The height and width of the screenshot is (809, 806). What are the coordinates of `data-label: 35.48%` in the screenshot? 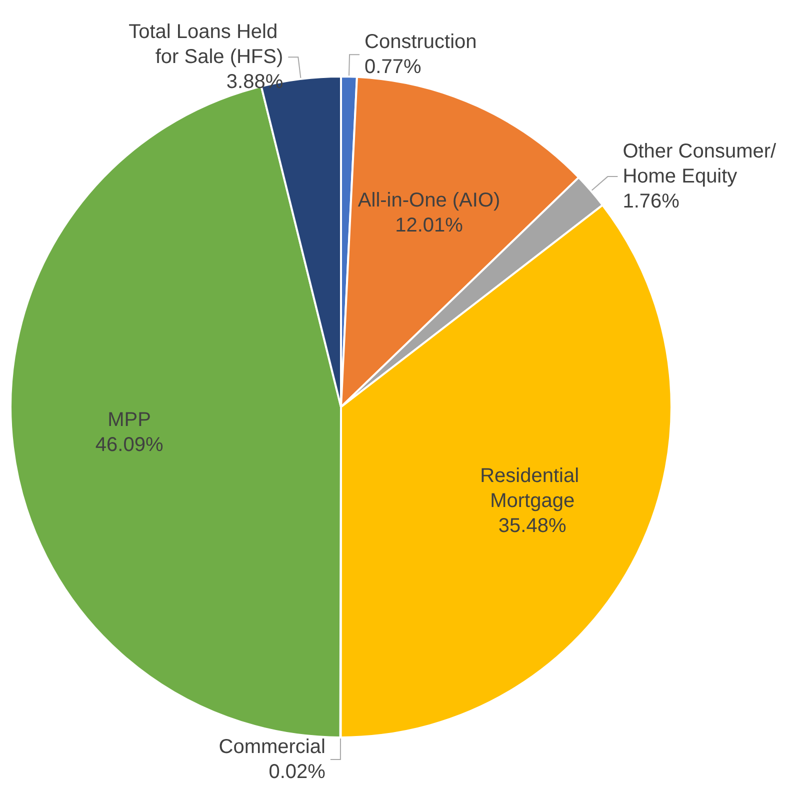 It's located at (532, 526).